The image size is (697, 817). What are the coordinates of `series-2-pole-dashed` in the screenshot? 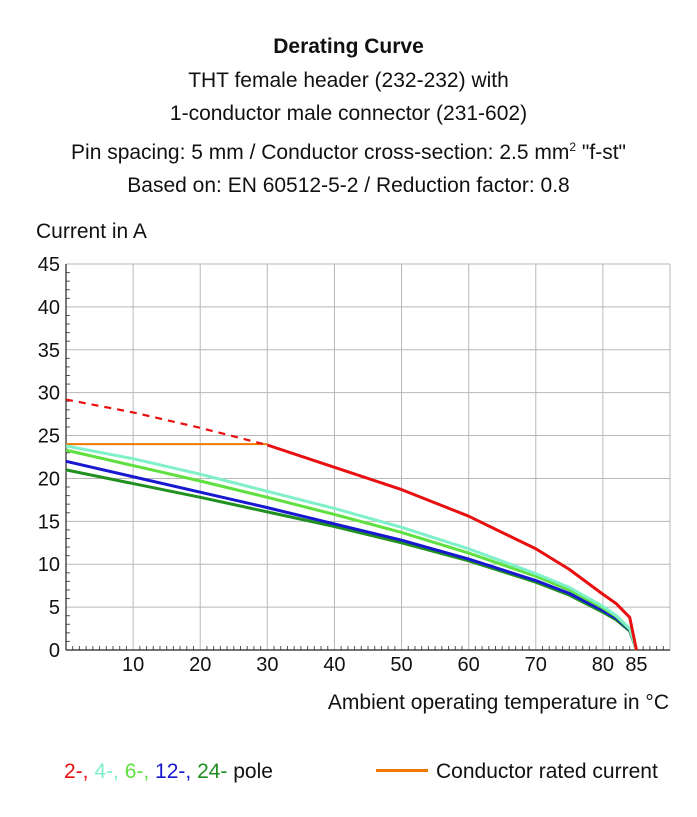 It's located at (166, 422).